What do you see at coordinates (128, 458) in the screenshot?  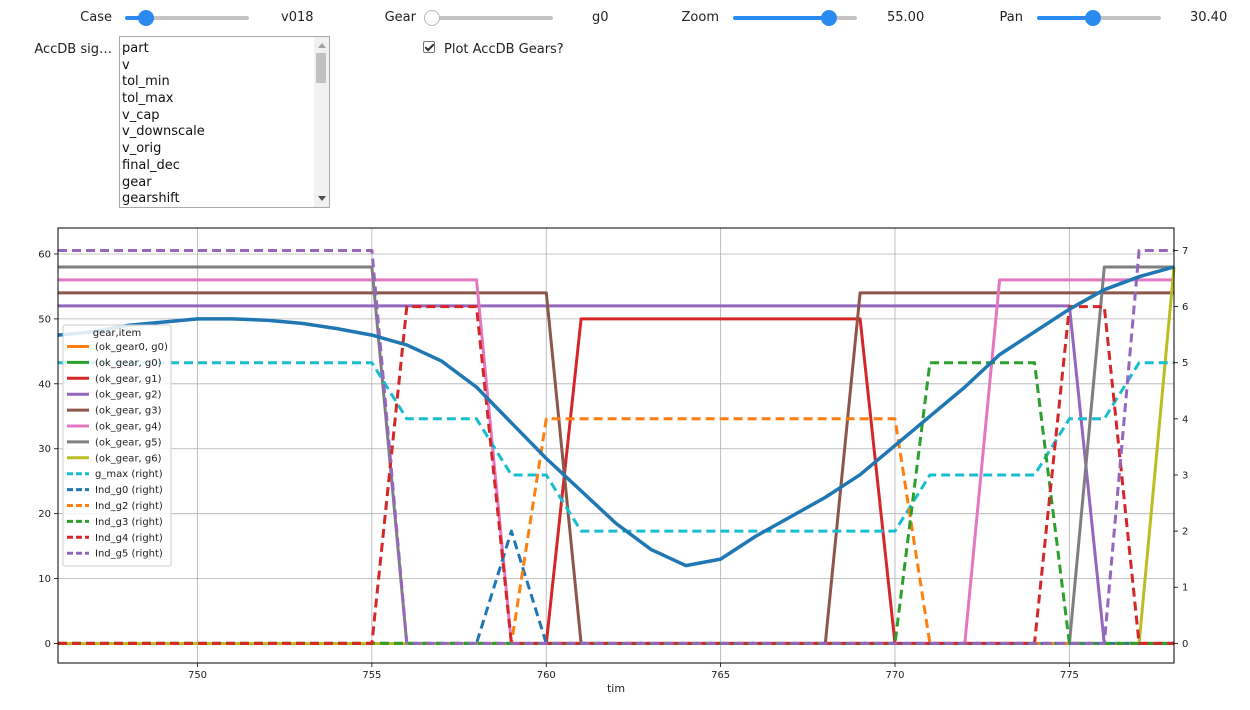 I see `legend-entry: (ok_gear, g6)` at bounding box center [128, 458].